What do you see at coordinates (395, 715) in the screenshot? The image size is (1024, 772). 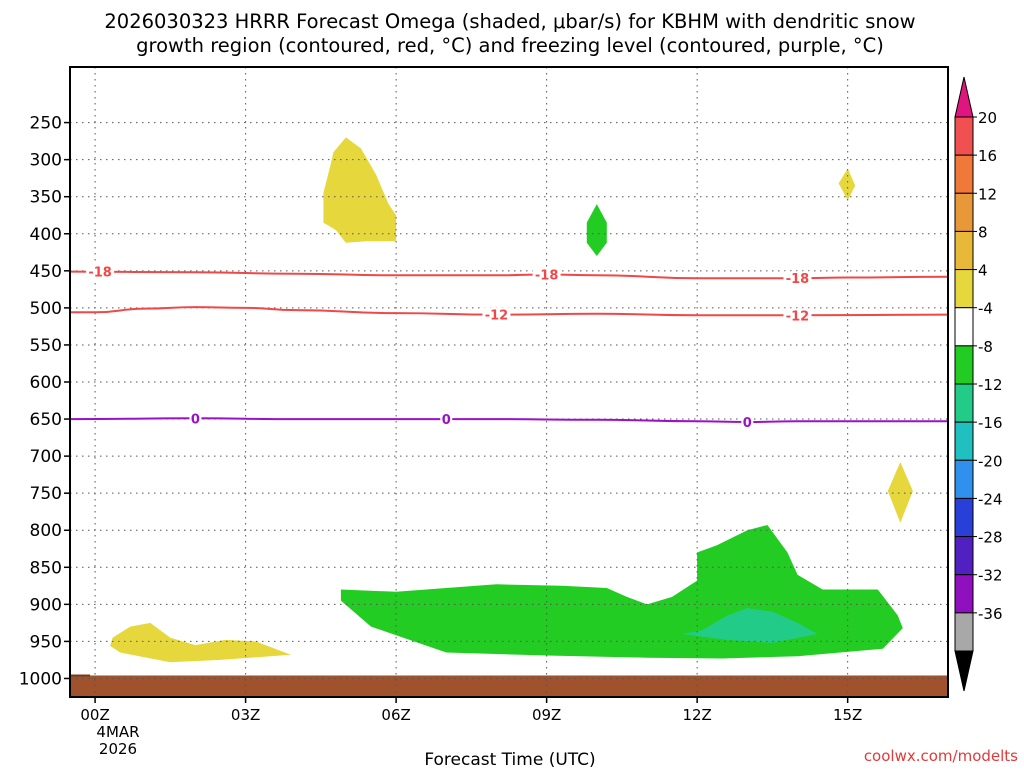 I see `x-tick-label-06Z: 06Z` at bounding box center [395, 715].